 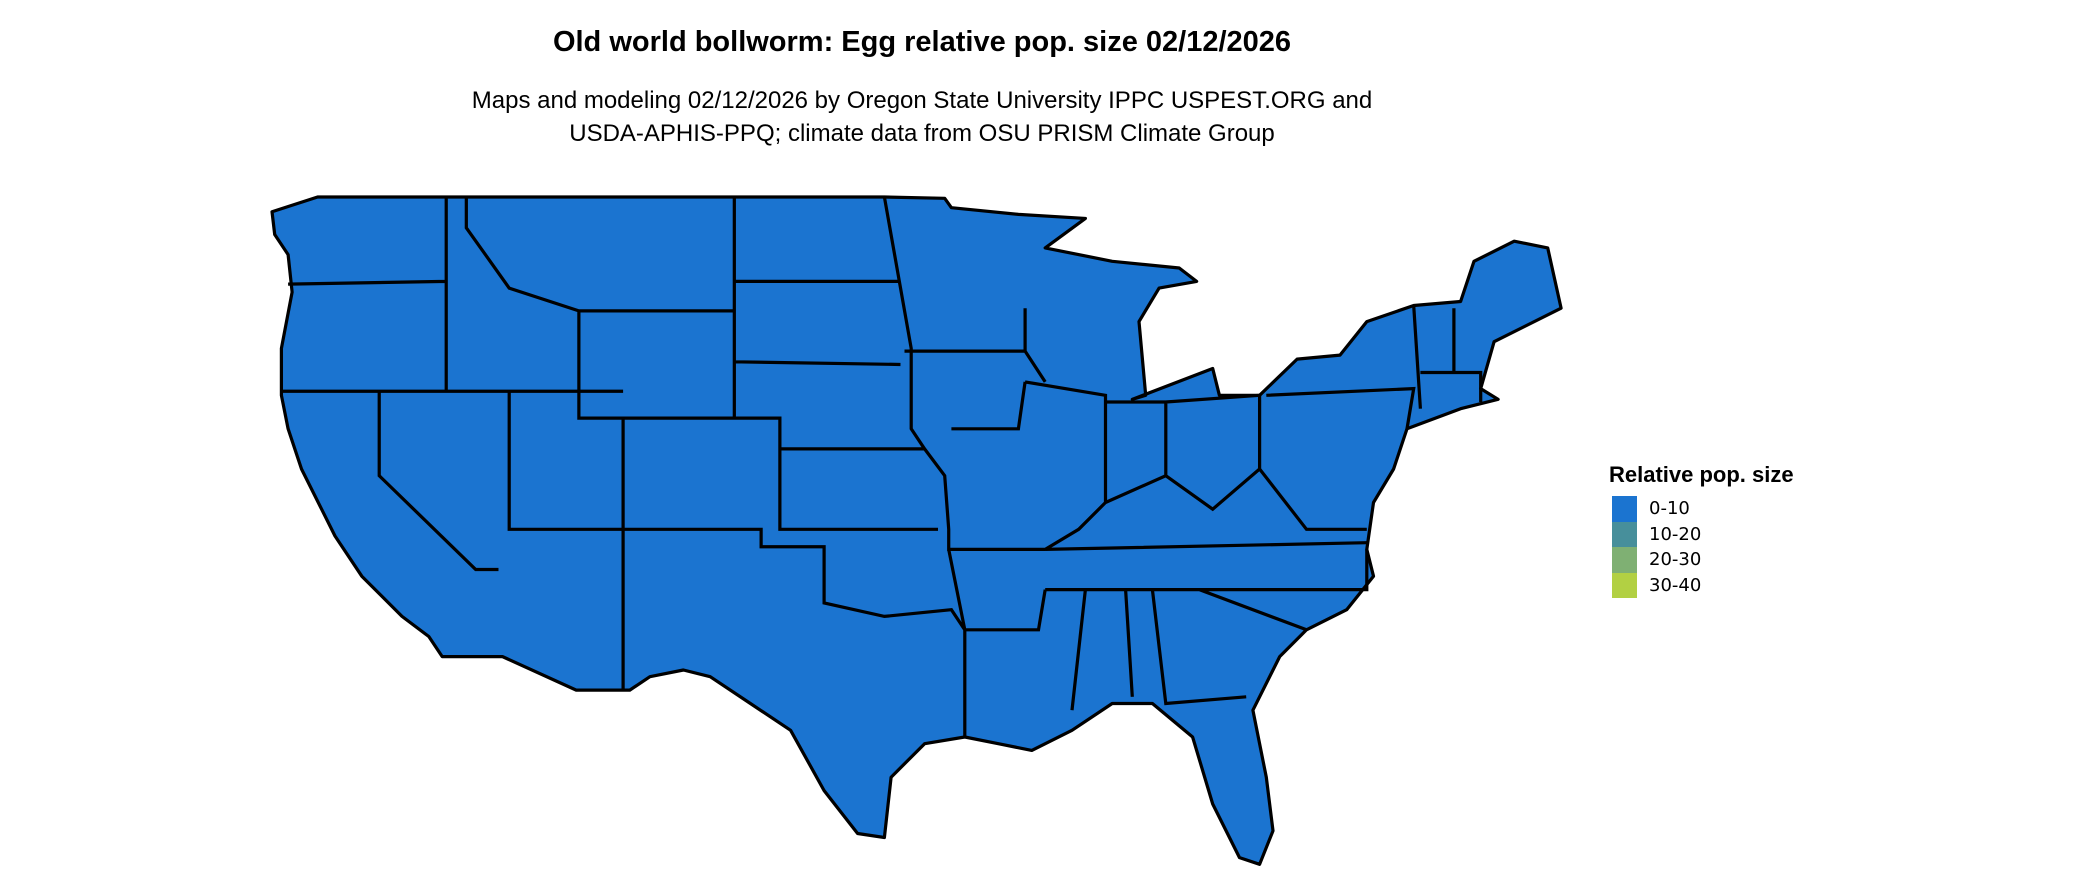 I want to click on legend-item: 20-30, so click(x=1701, y=560).